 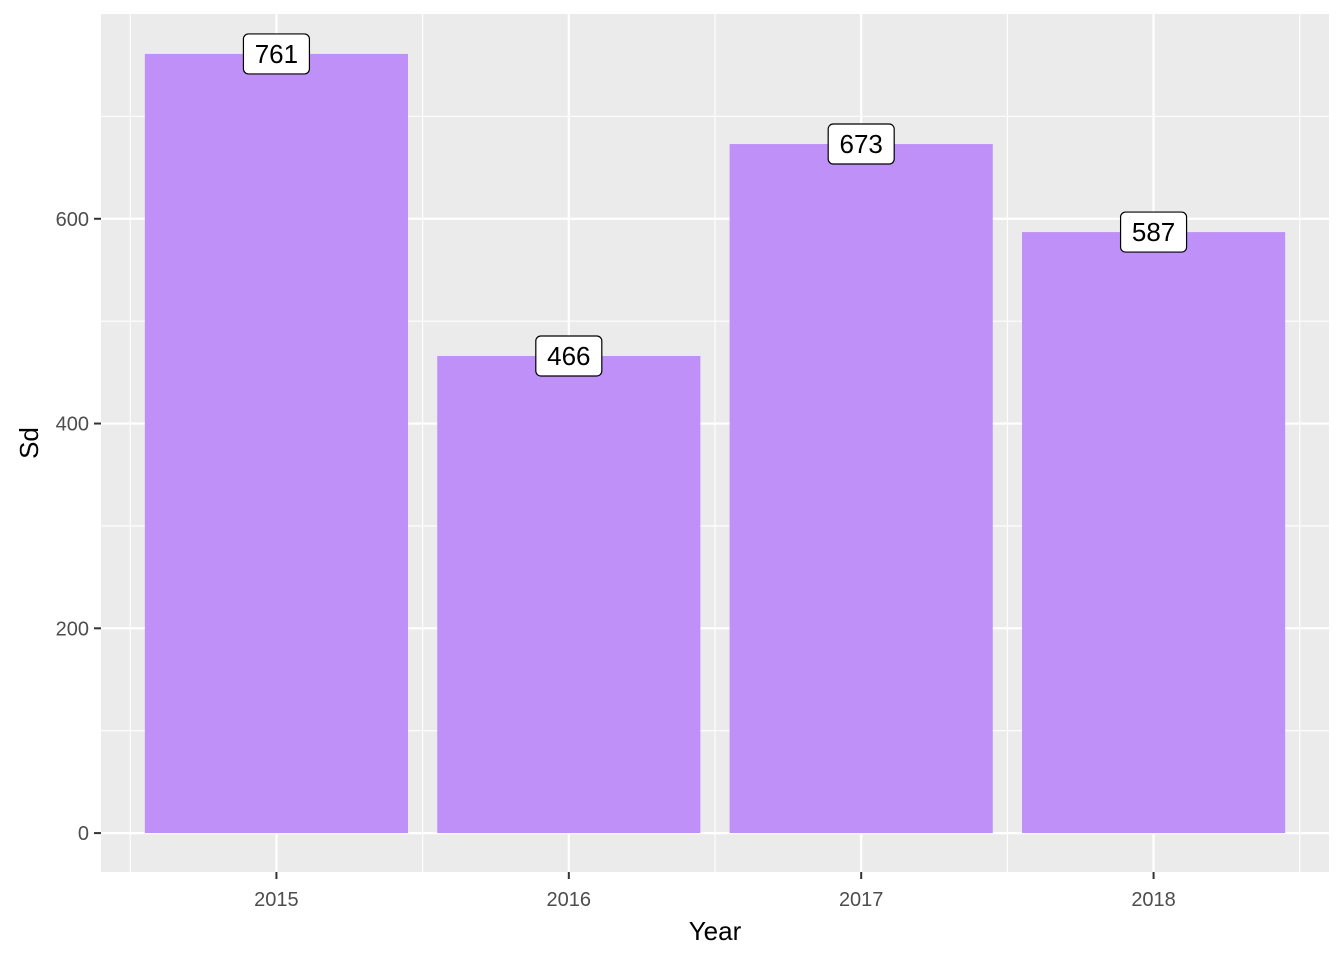 What do you see at coordinates (72, 629) in the screenshot?
I see `y-tick-label: 200` at bounding box center [72, 629].